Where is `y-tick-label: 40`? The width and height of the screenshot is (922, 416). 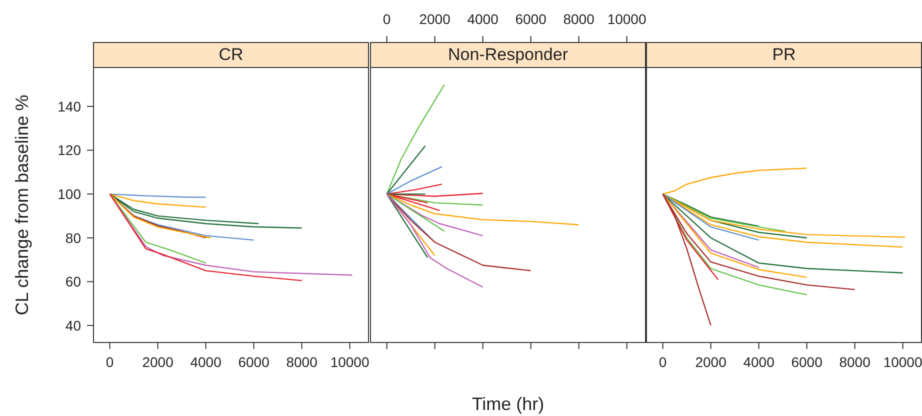
y-tick-label: 40 is located at coordinates (73, 325).